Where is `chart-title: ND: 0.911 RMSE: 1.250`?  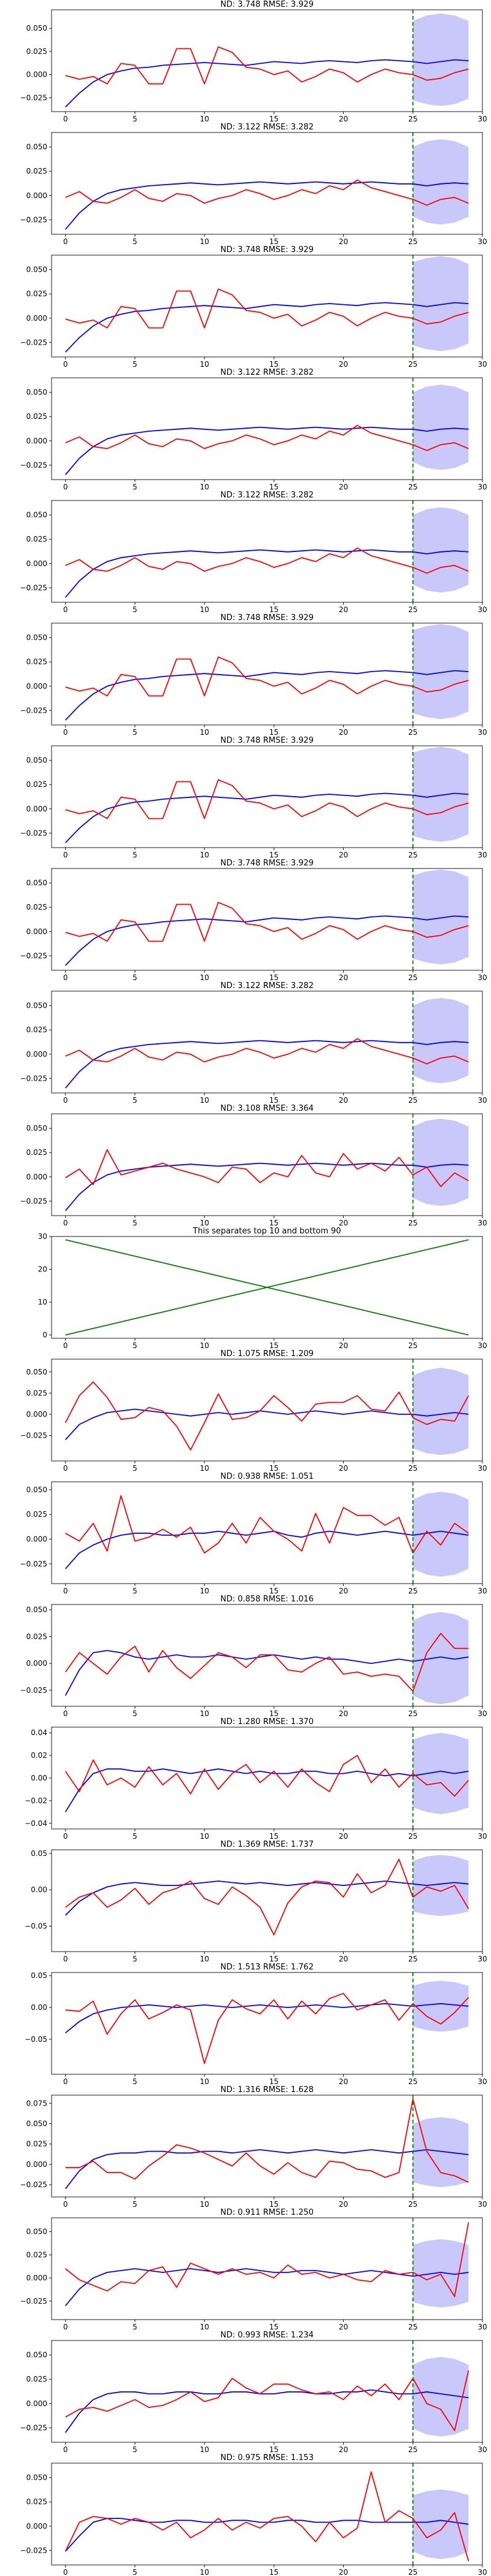 chart-title: ND: 0.911 RMSE: 1.250 is located at coordinates (267, 2212).